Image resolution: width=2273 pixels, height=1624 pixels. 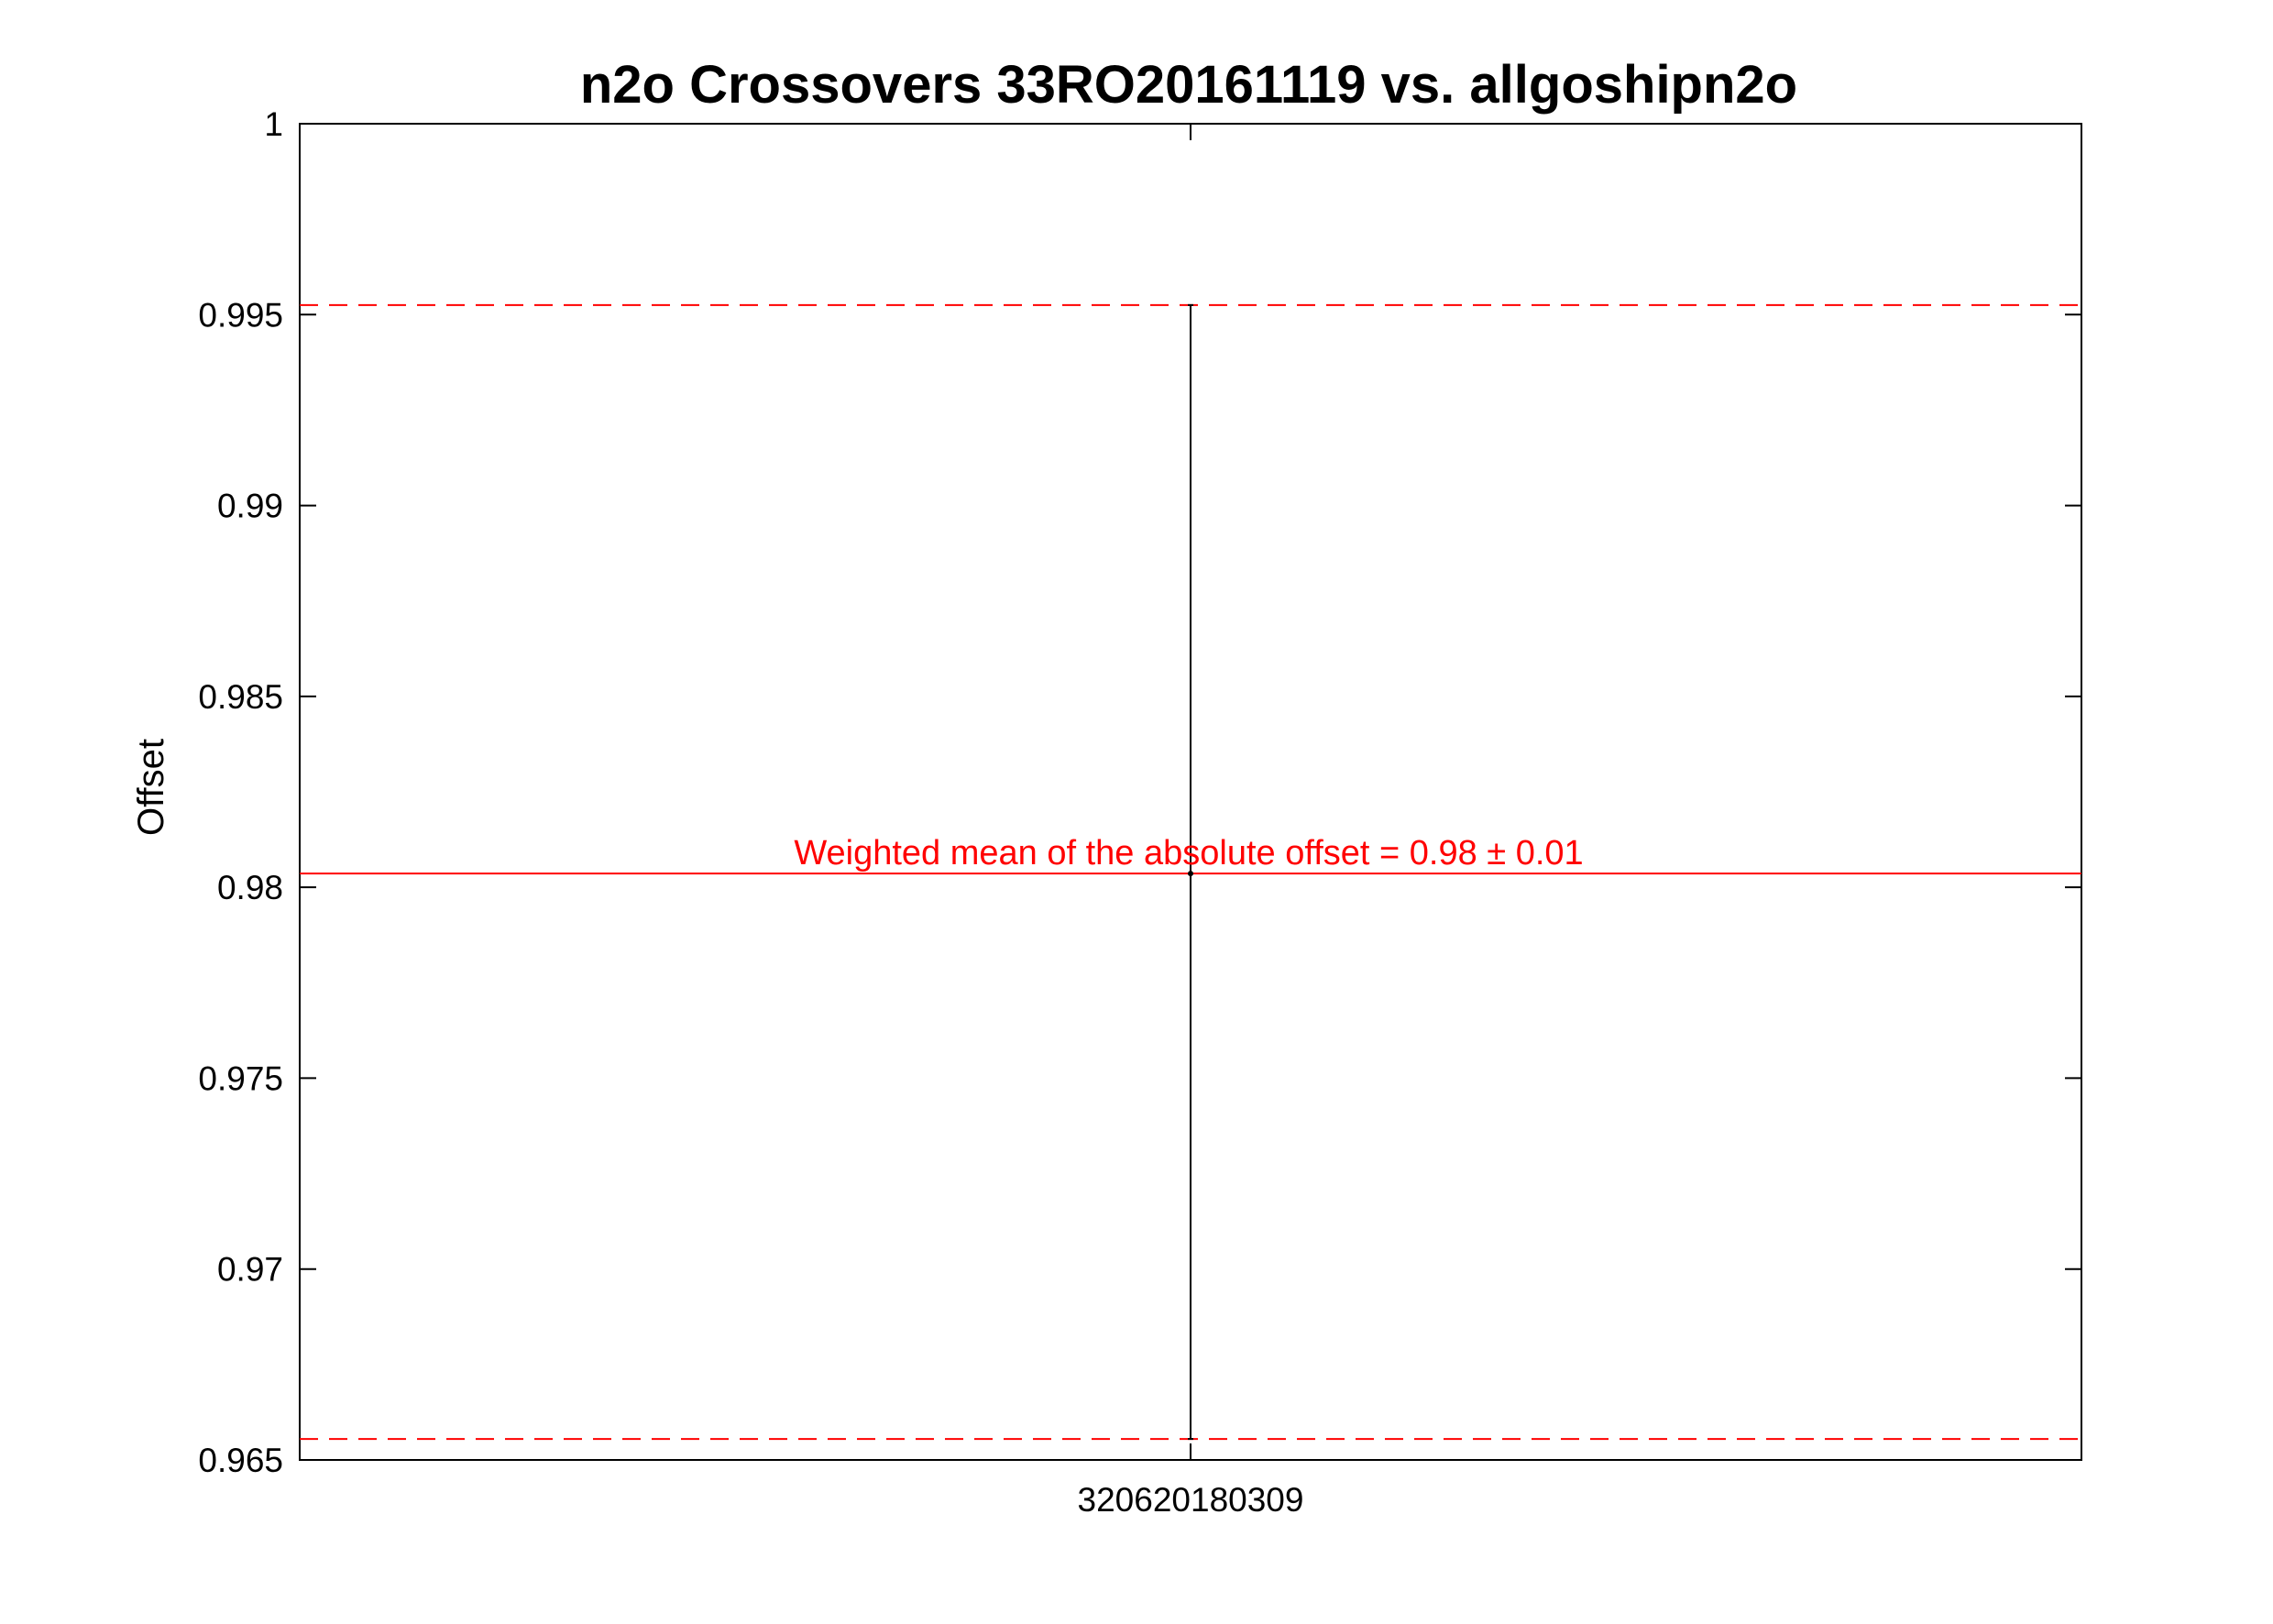 I want to click on y-tick-label: 0.965, so click(x=241, y=1460).